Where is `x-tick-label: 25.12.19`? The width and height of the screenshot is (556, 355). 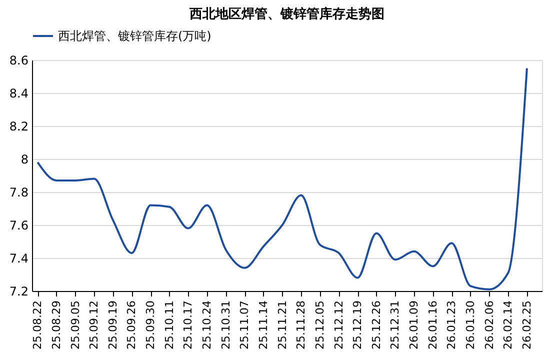 x-tick-label: 25.12.19 is located at coordinates (357, 325).